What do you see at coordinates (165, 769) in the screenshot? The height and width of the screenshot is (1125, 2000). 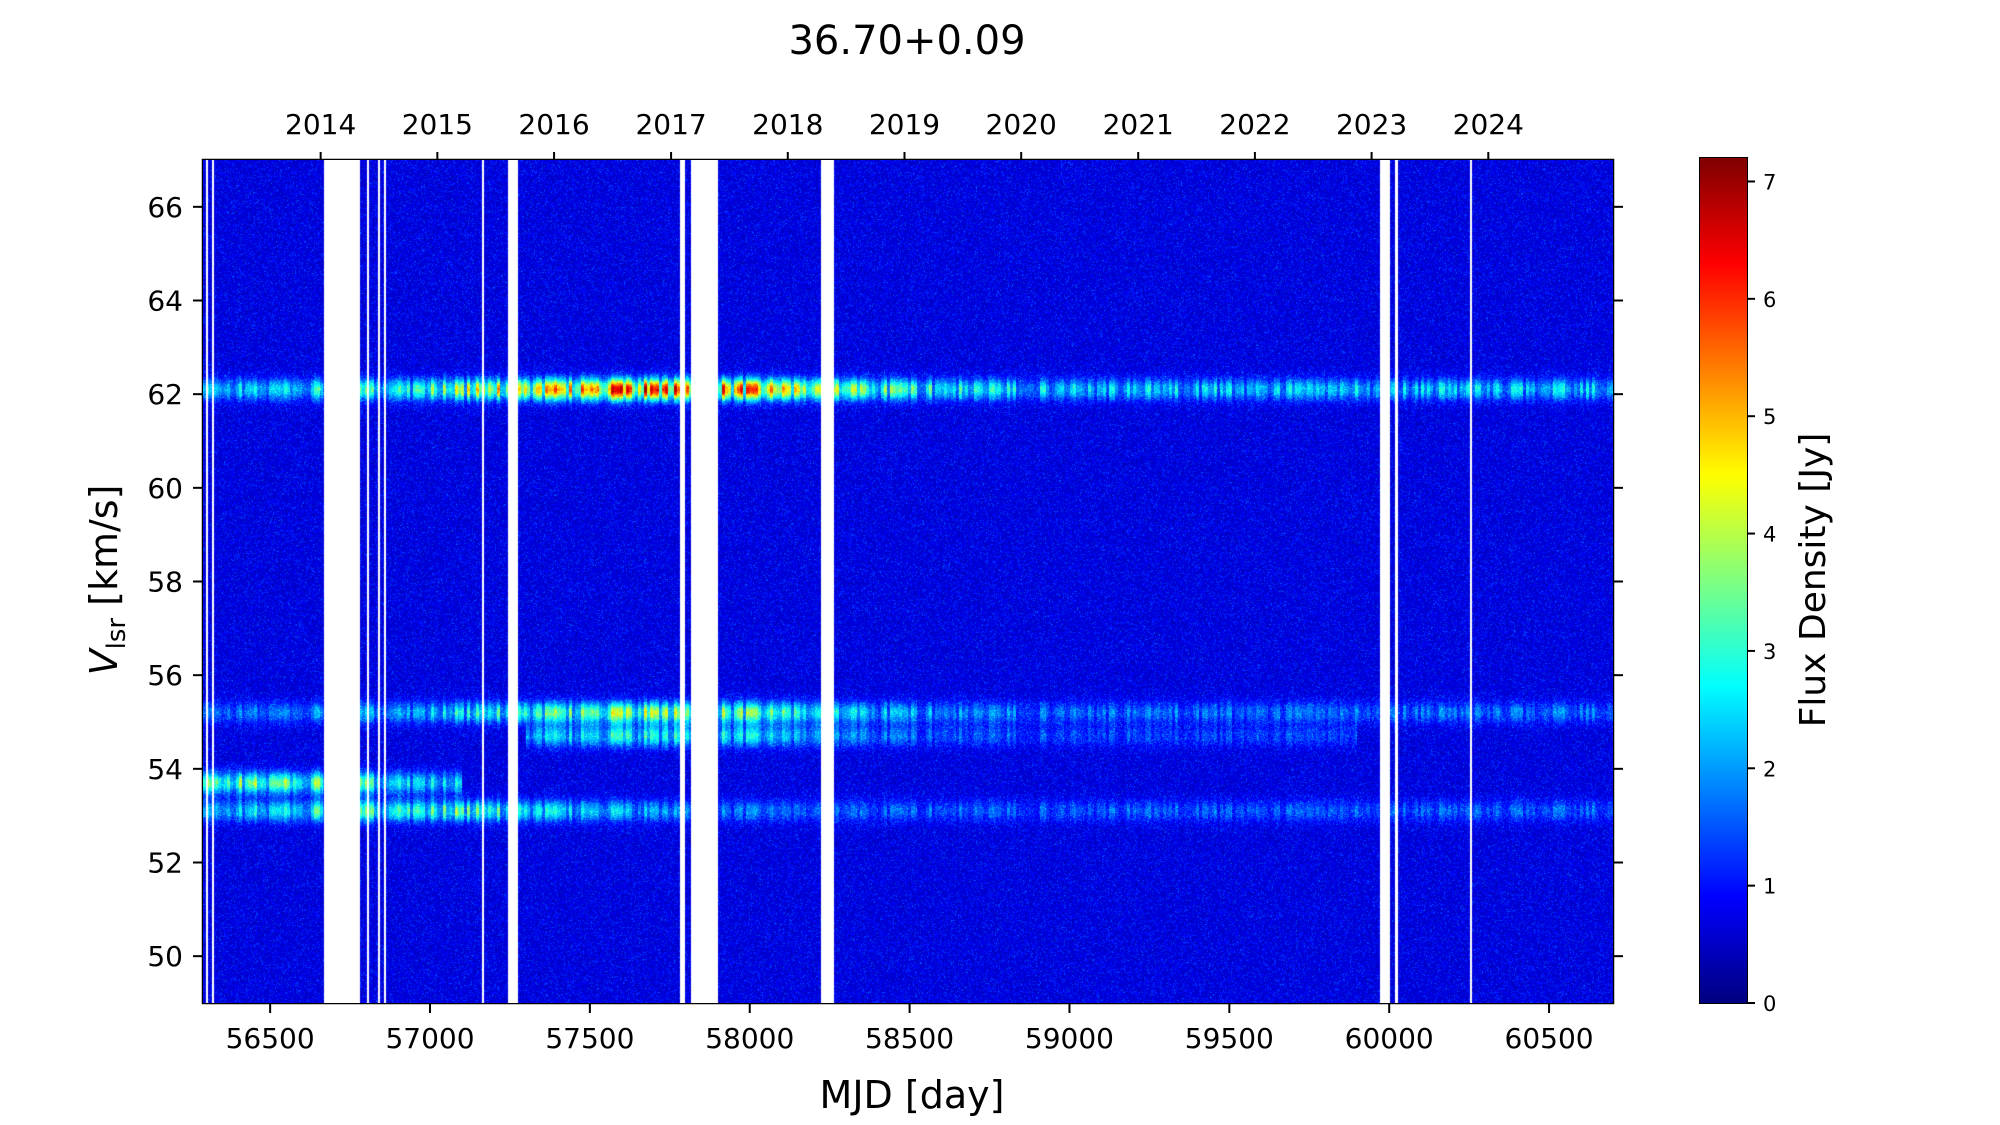 I see `y-tick-label: 54` at bounding box center [165, 769].